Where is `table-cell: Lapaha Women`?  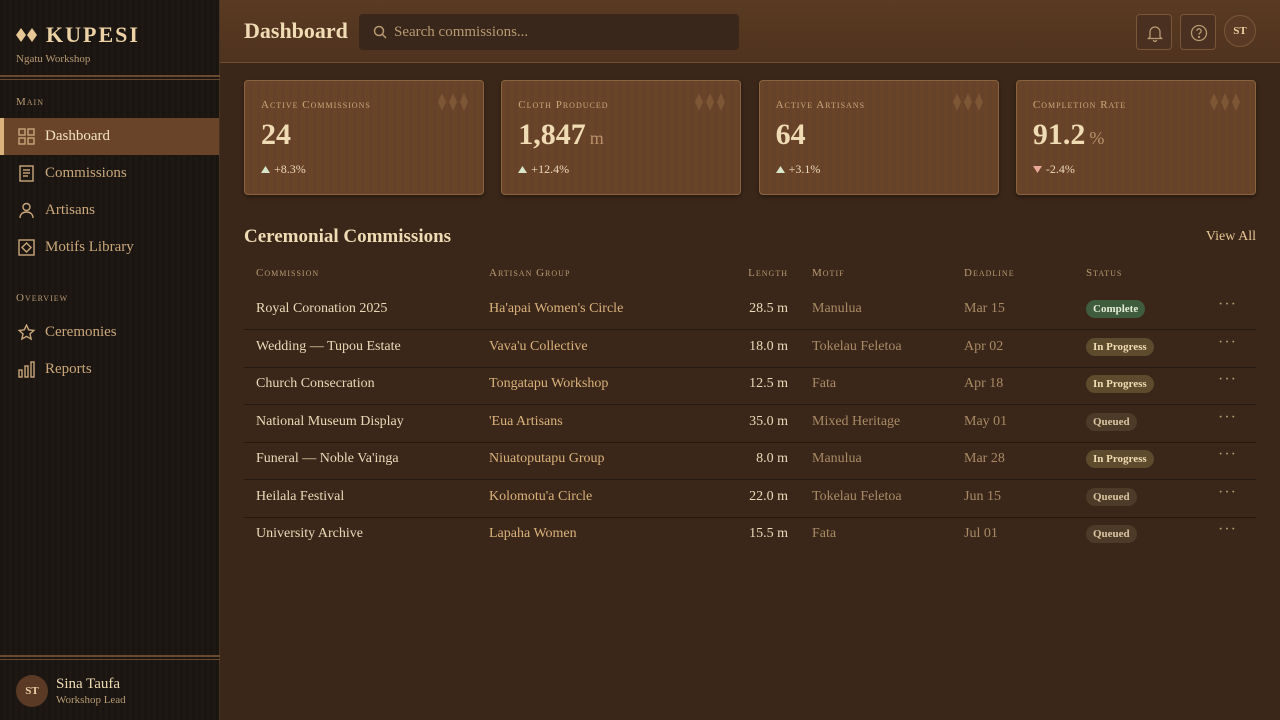
table-cell: Lapaha Women is located at coordinates (533, 533).